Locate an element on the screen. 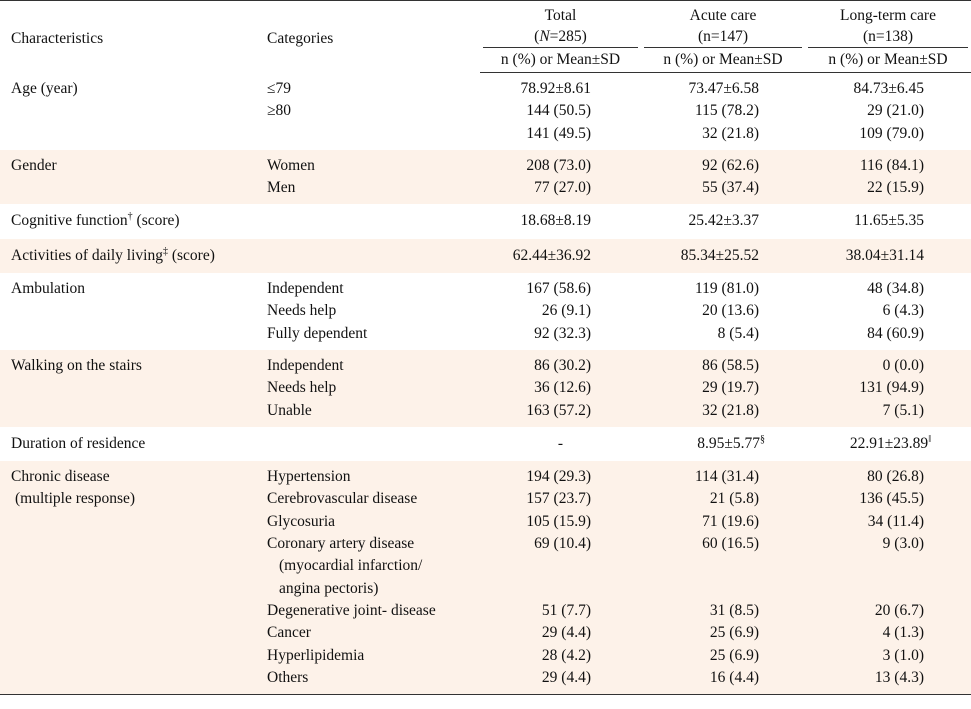  row-label-ambulation: Ambulation is located at coordinates (48, 289).